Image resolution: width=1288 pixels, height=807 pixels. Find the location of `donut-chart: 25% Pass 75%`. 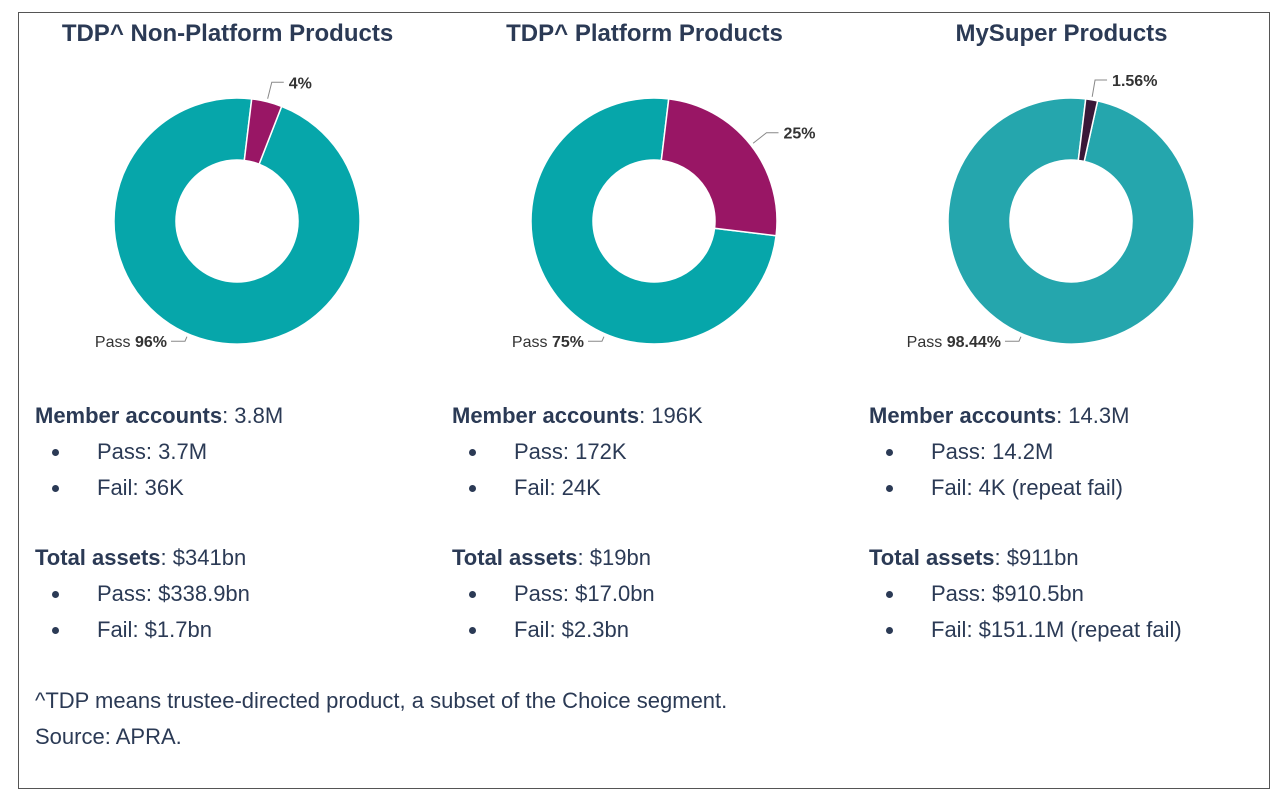

donut-chart: 25% Pass 75% is located at coordinates (664, 224).